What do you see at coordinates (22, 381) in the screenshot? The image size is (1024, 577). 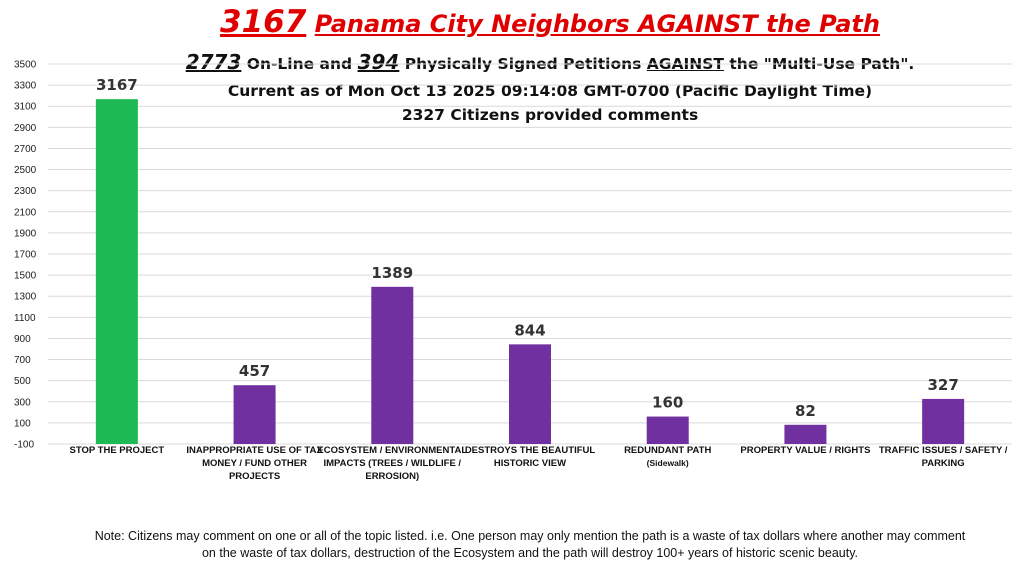 I see `y-tick-label: 500` at bounding box center [22, 381].